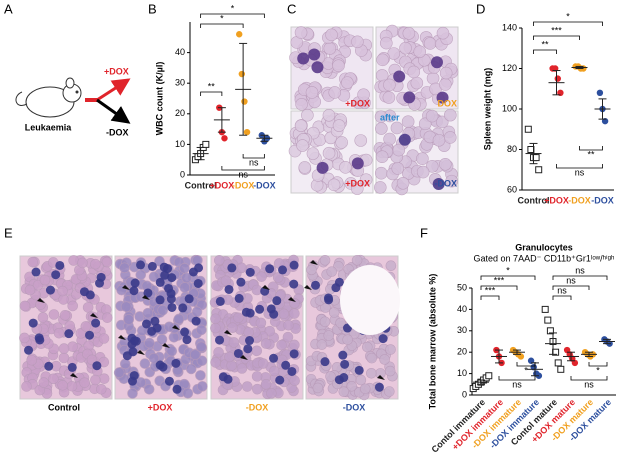 The height and width of the screenshot is (470, 623). I want to click on significance-label: **, so click(545, 44).